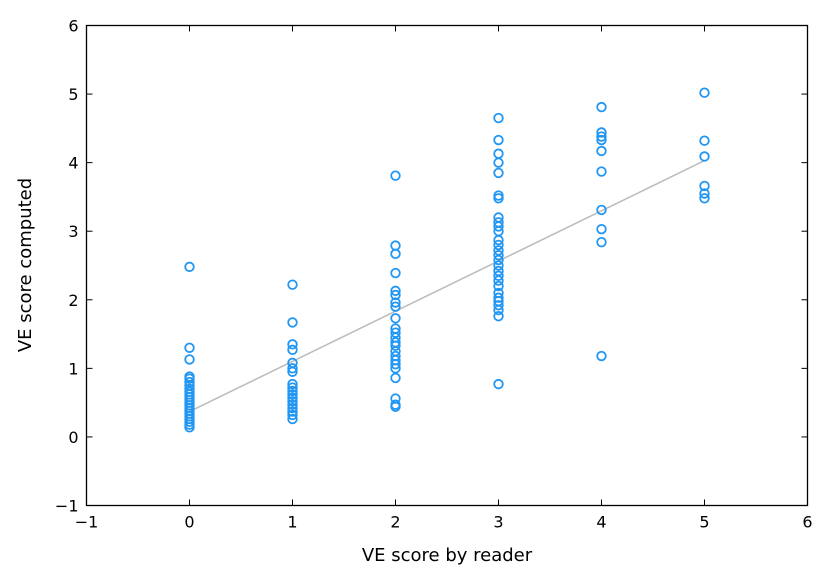  Describe the element at coordinates (73, 437) in the screenshot. I see `y-tick-label: 0` at that location.